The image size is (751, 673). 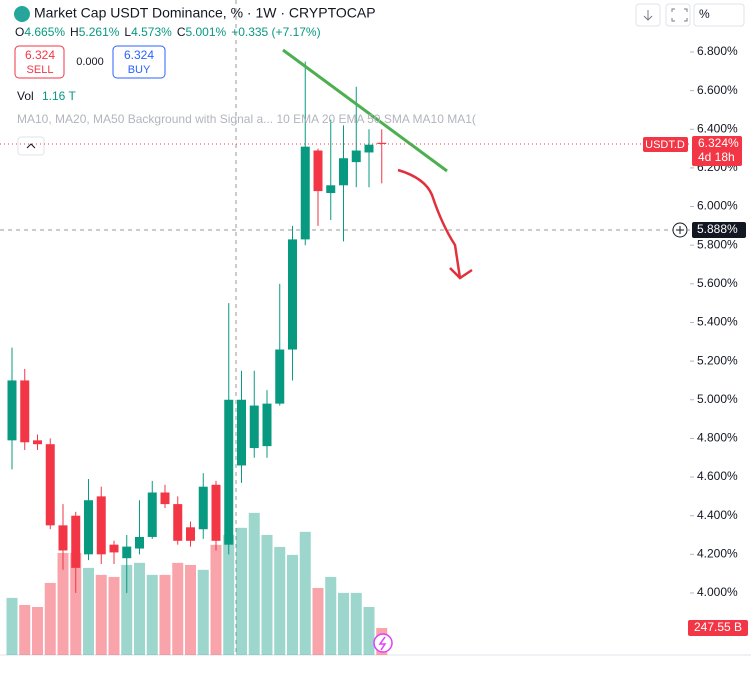 I want to click on unit-button, so click(x=719, y=15).